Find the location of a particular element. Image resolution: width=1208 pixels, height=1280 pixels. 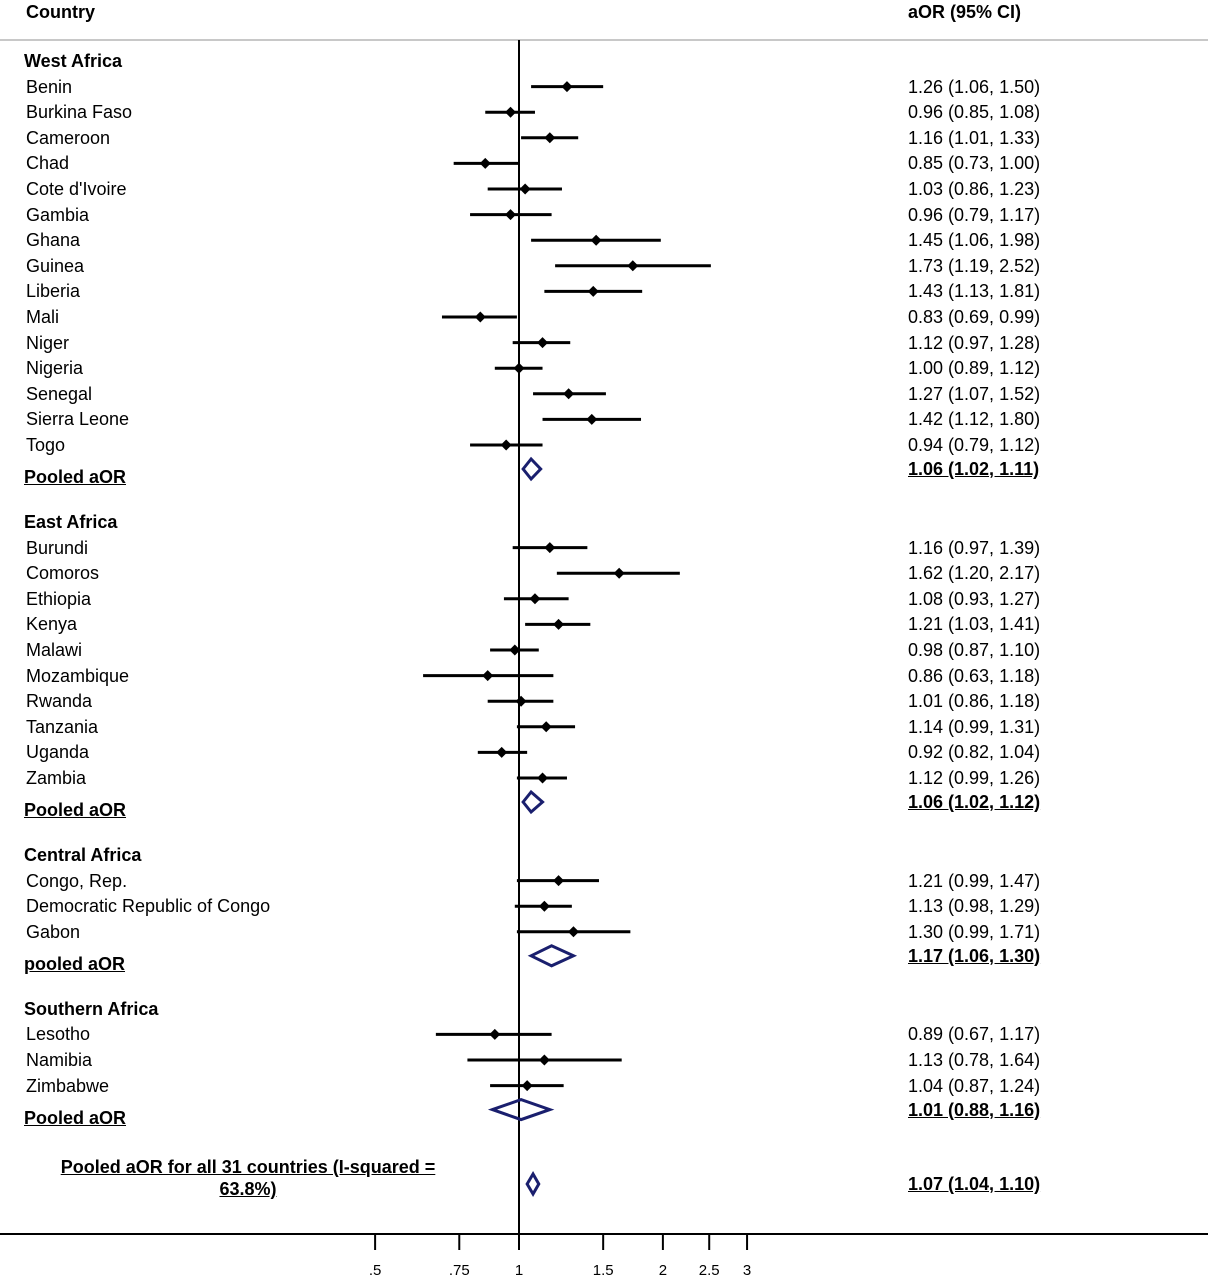

overall-pooled-estimate-text: 1.07 (1.04, 1.10) is located at coordinates (974, 1184).